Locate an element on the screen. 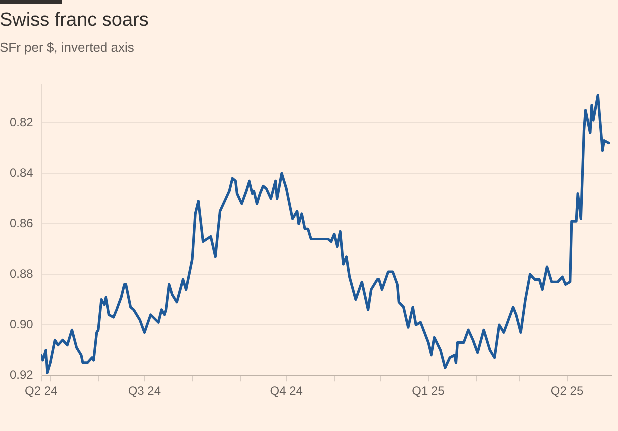 This screenshot has width=618, height=431. x-tick-label: Q3 24 is located at coordinates (145, 391).